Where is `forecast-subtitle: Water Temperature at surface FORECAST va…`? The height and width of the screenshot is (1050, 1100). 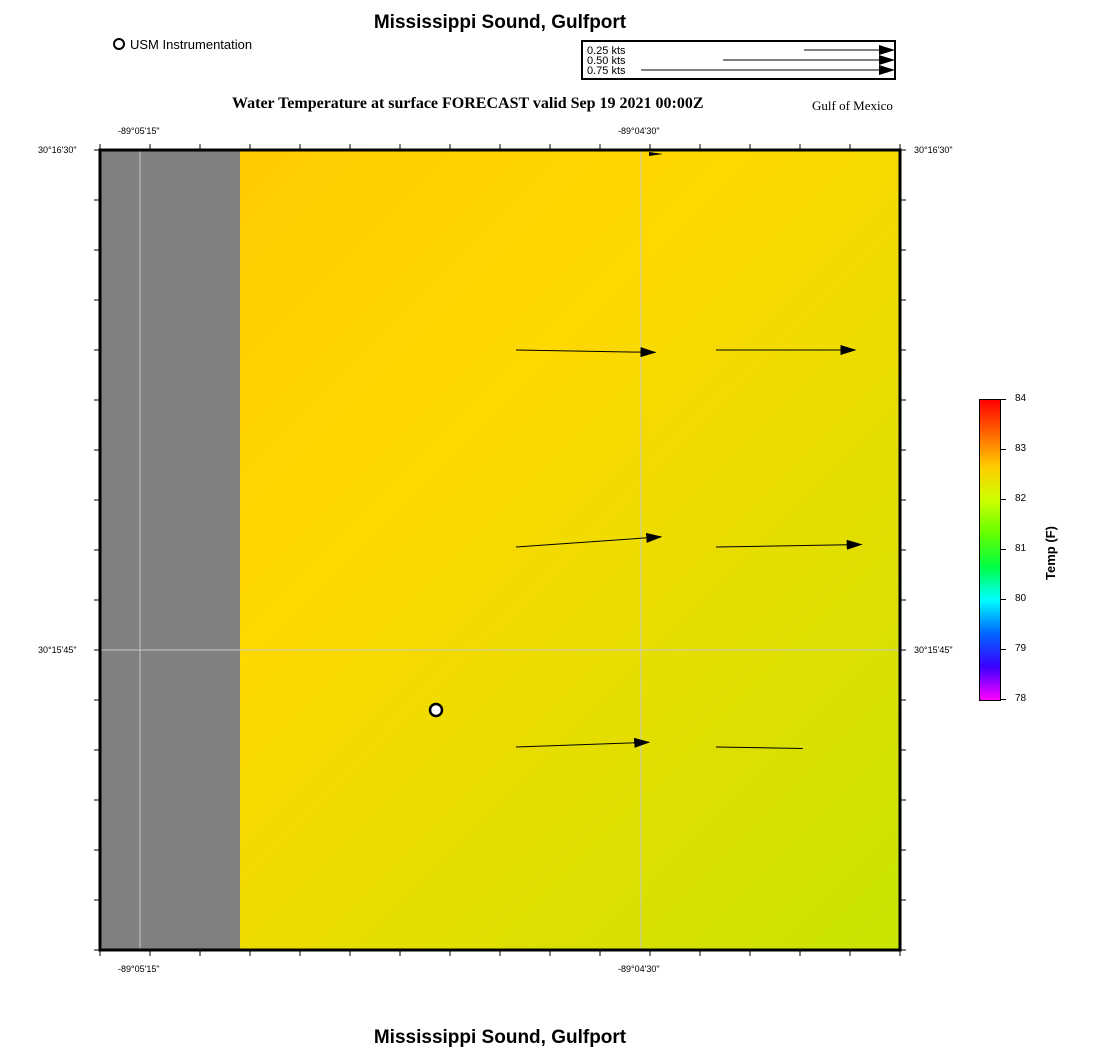 forecast-subtitle: Water Temperature at surface FORECAST va… is located at coordinates (468, 103).